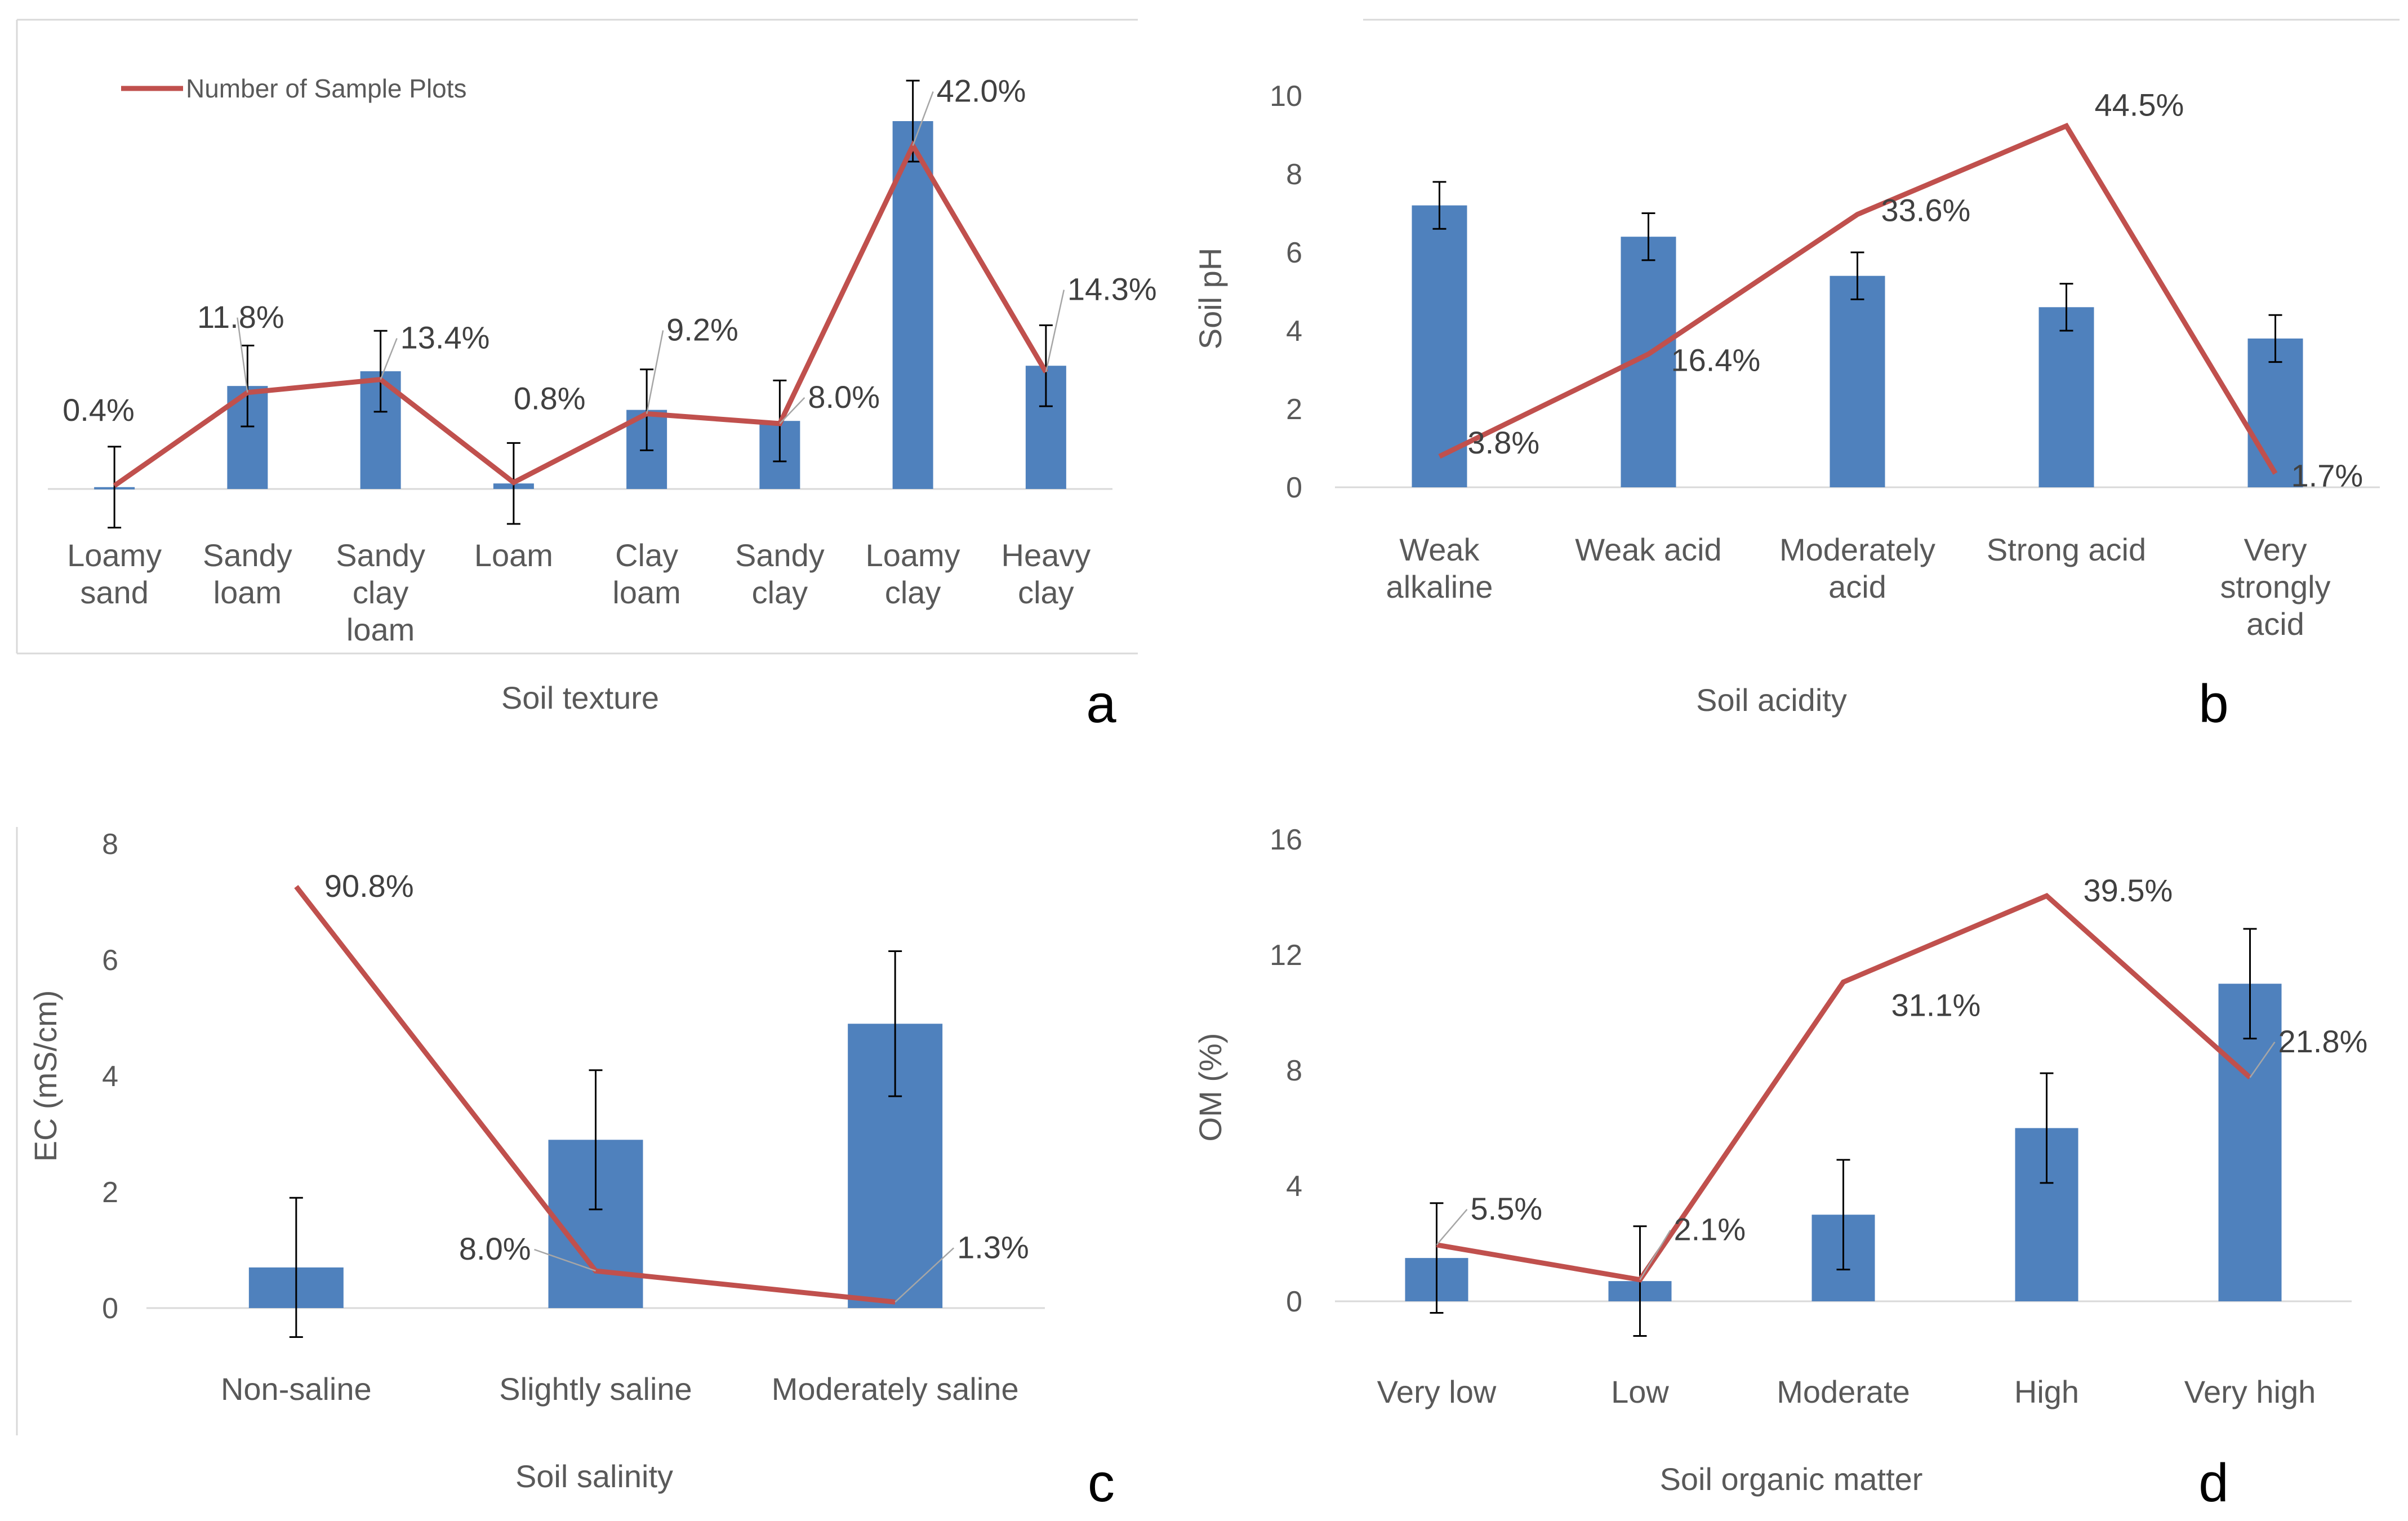 The width and height of the screenshot is (2408, 1521). What do you see at coordinates (2066, 549) in the screenshot?
I see `category-label: Strong acid` at bounding box center [2066, 549].